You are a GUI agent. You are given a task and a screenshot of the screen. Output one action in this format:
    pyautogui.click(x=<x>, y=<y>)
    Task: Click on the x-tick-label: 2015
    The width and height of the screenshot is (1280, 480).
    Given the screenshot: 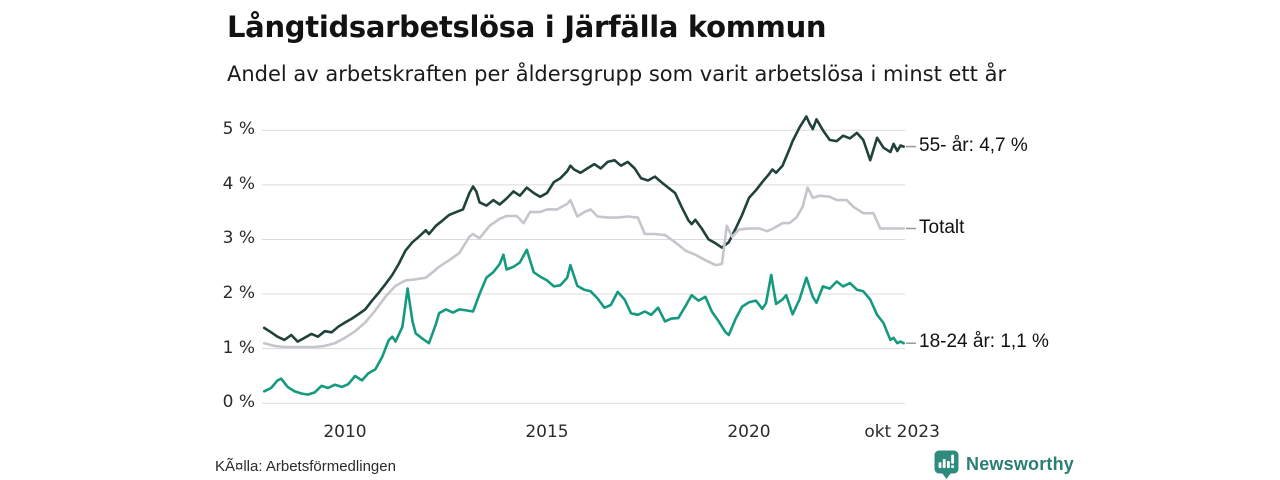 What is the action you would take?
    pyautogui.click(x=547, y=432)
    